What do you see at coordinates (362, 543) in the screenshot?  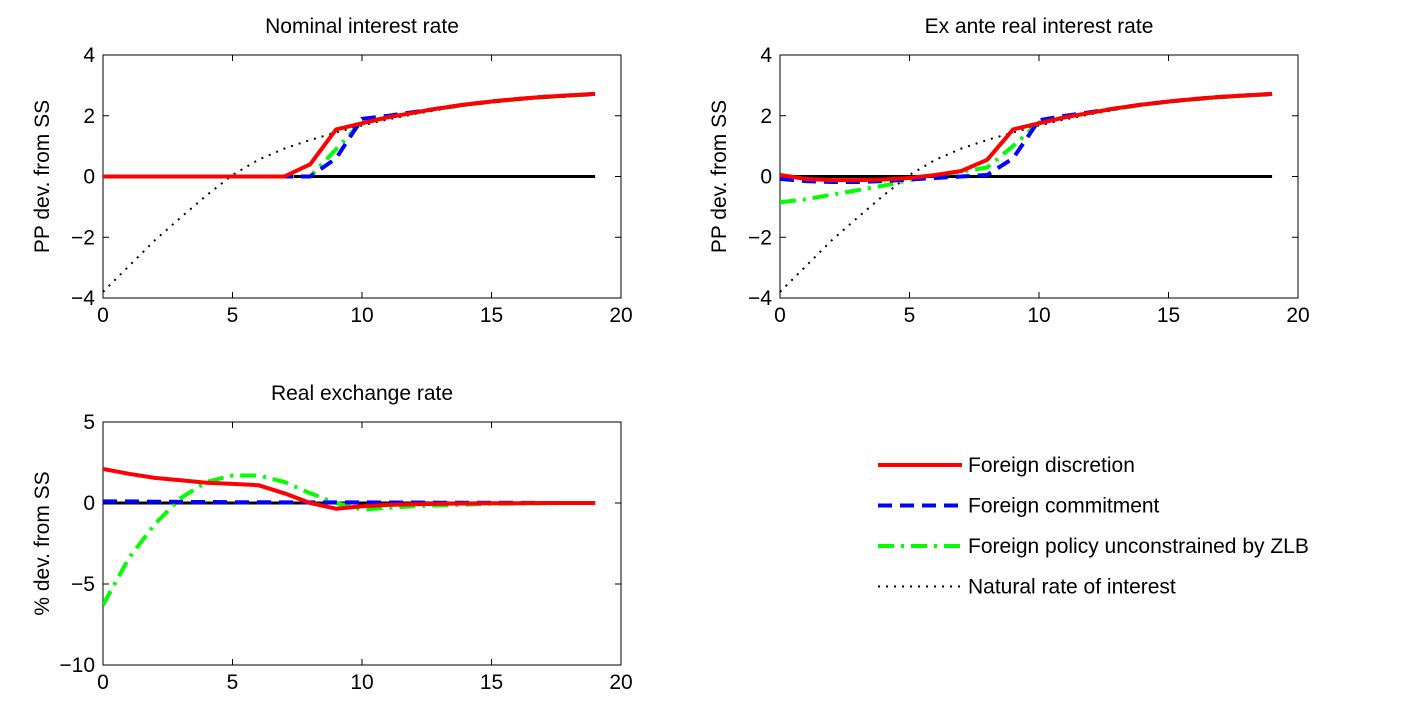 I see `axes-box` at bounding box center [362, 543].